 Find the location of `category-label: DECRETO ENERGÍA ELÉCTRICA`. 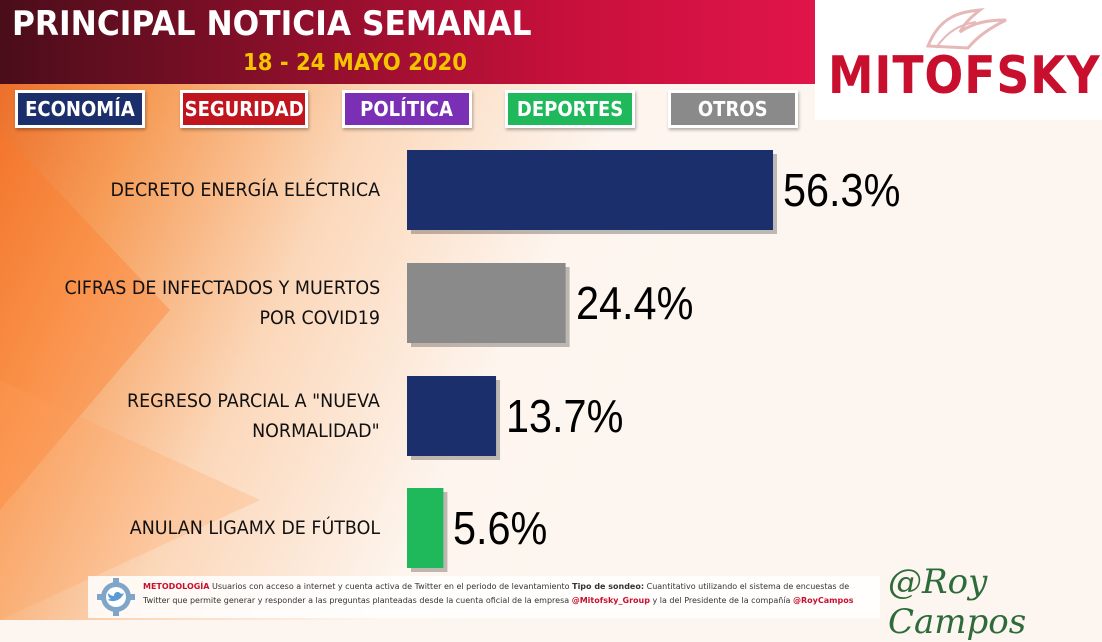

category-label: DECRETO ENERGÍA ELÉCTRICA is located at coordinates (200, 190).